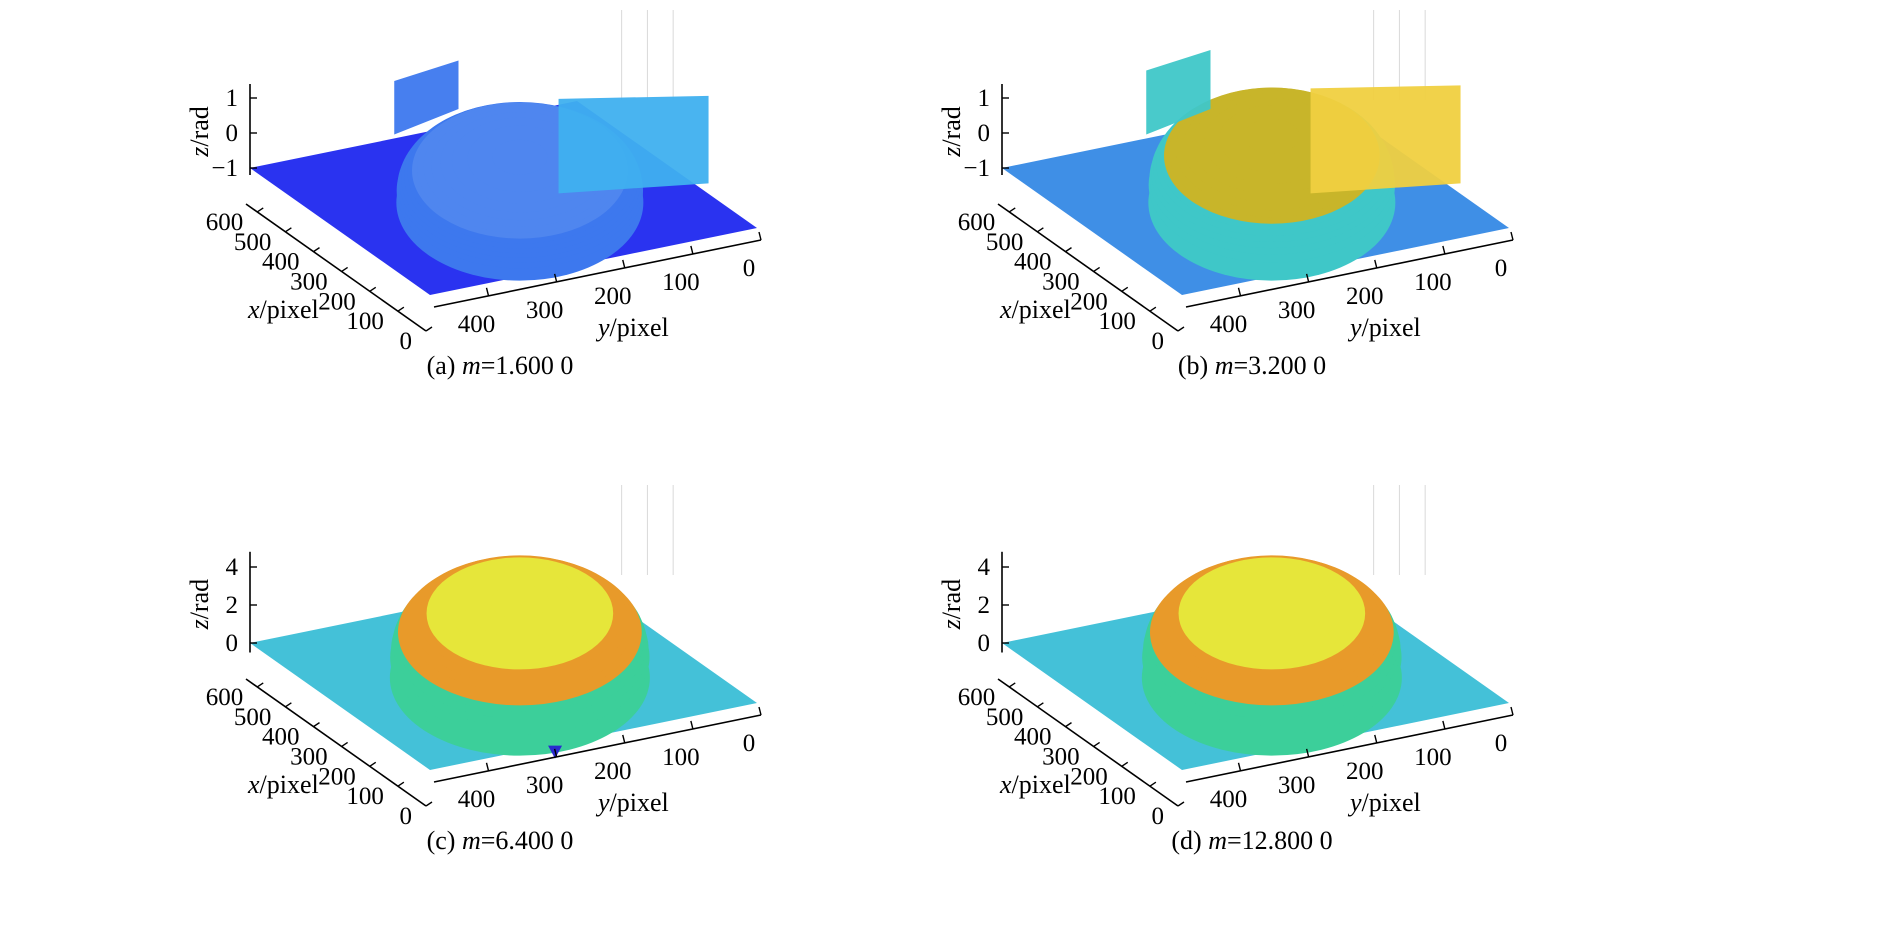 This screenshot has width=1891, height=950. What do you see at coordinates (500, 365) in the screenshot?
I see `panel-caption: (a) m=1.600 0` at bounding box center [500, 365].